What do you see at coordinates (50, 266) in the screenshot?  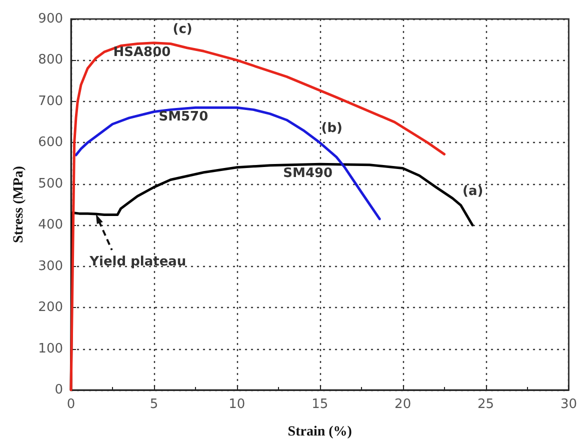 I see `y-tick-label: 300` at bounding box center [50, 266].